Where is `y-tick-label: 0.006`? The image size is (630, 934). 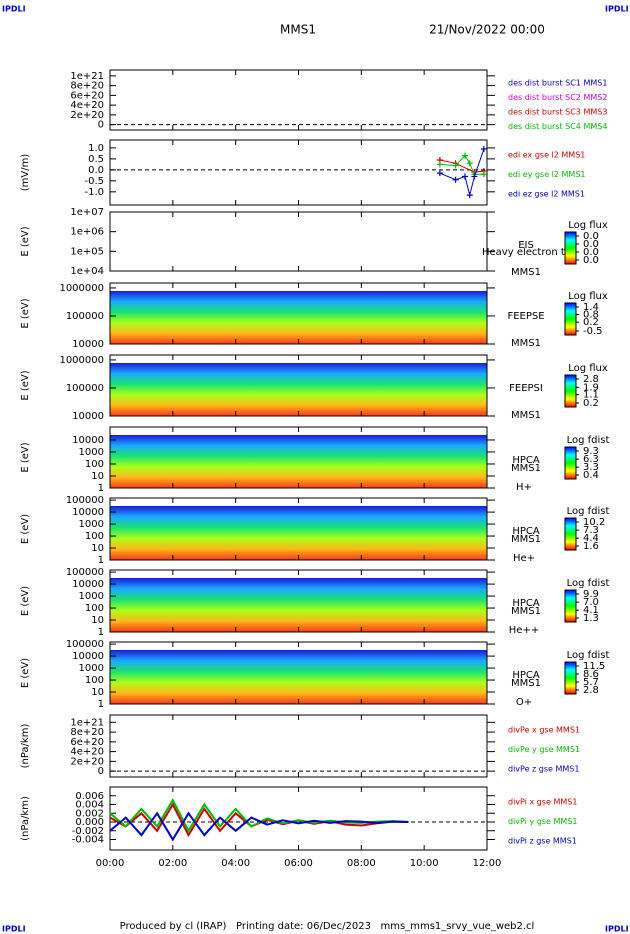 y-tick-label: 0.006 is located at coordinates (89, 796).